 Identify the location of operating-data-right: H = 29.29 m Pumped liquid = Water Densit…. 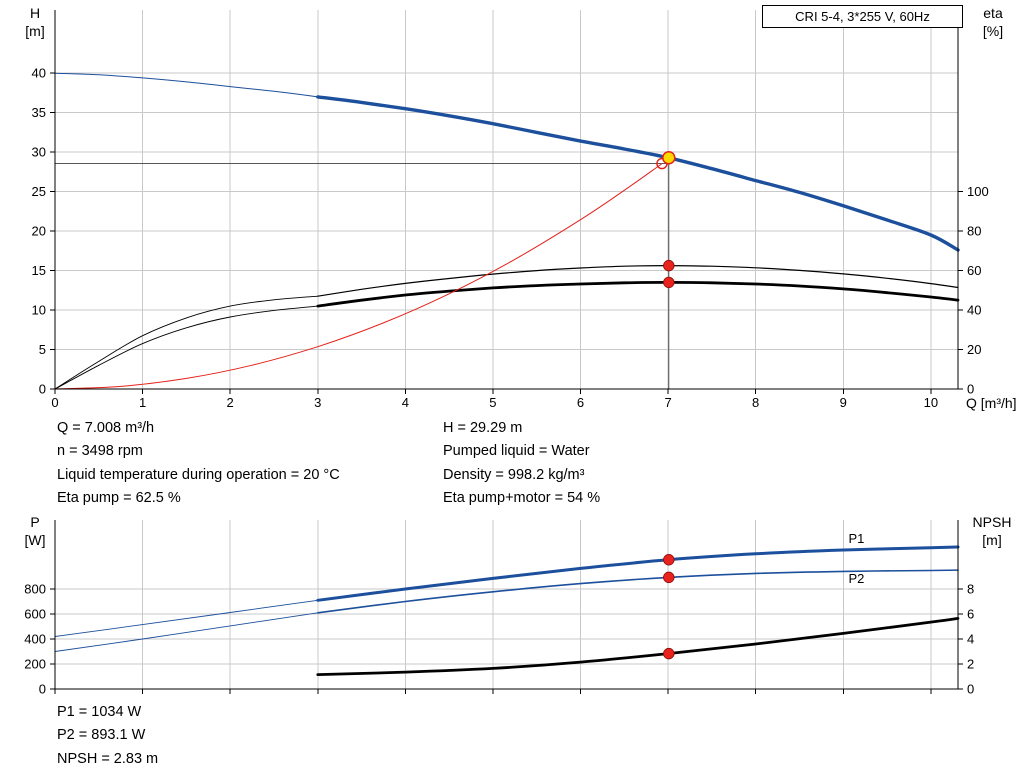
(521, 464).